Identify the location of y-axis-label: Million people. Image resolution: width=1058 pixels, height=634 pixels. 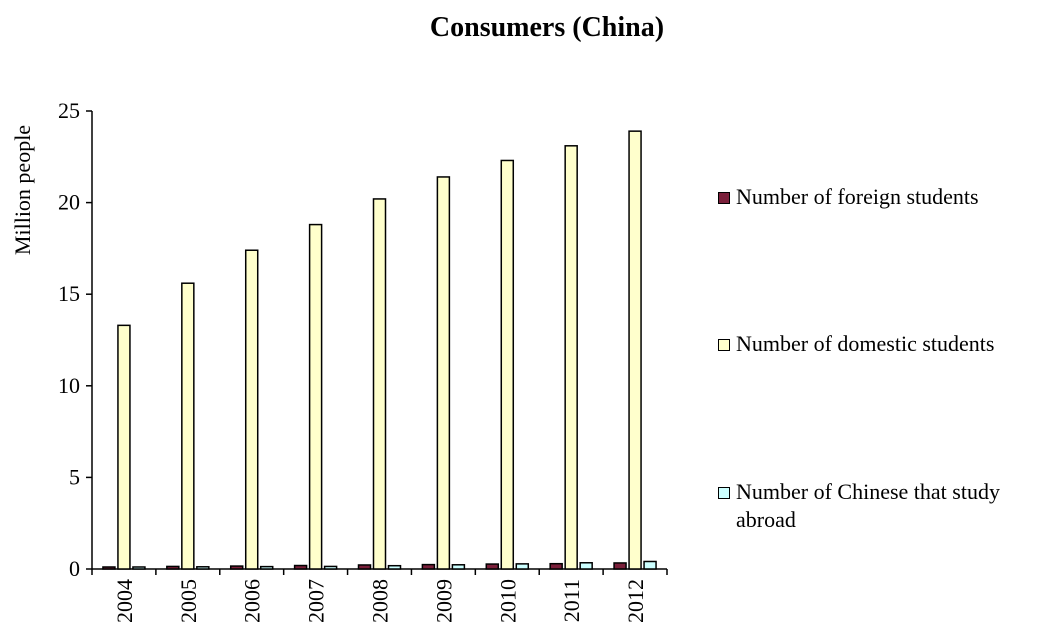
(22, 190).